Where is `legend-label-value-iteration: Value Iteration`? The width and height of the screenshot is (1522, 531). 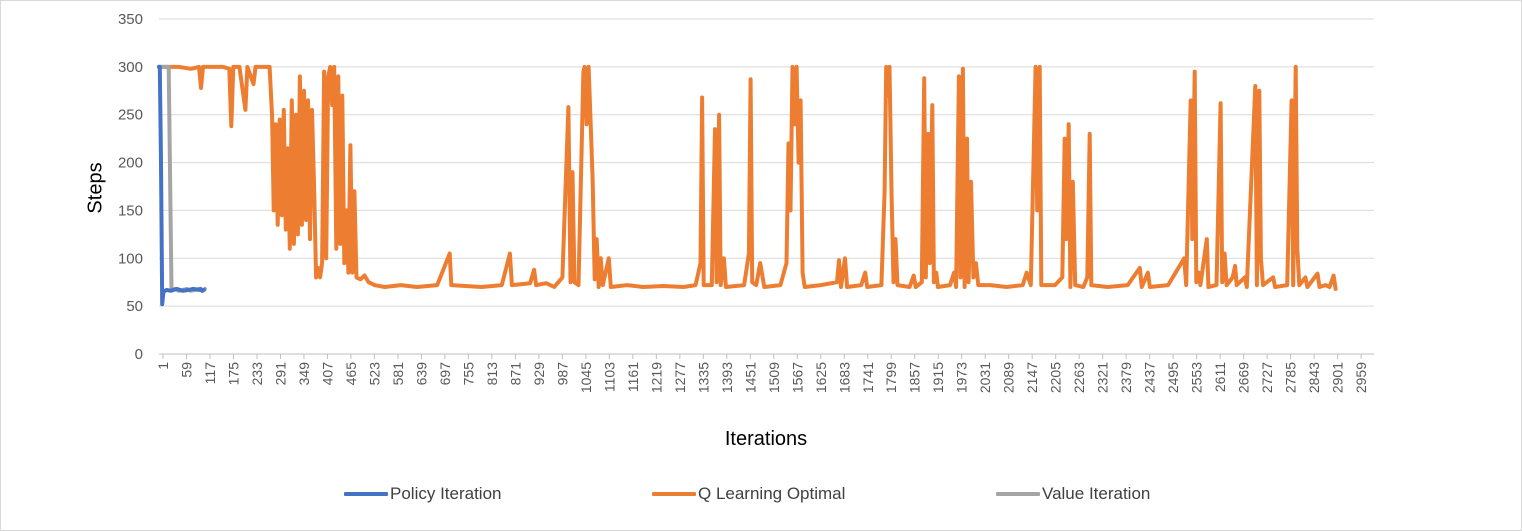
legend-label-value-iteration: Value Iteration is located at coordinates (1096, 493).